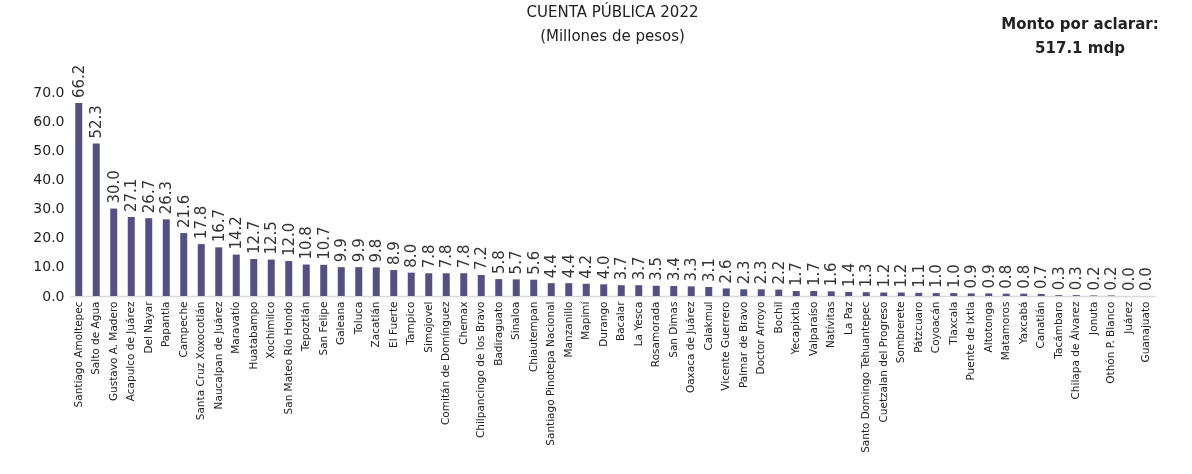 This screenshot has width=1192, height=474. I want to click on x-tick-label: Oaxaca de Juárez, so click(690, 347).